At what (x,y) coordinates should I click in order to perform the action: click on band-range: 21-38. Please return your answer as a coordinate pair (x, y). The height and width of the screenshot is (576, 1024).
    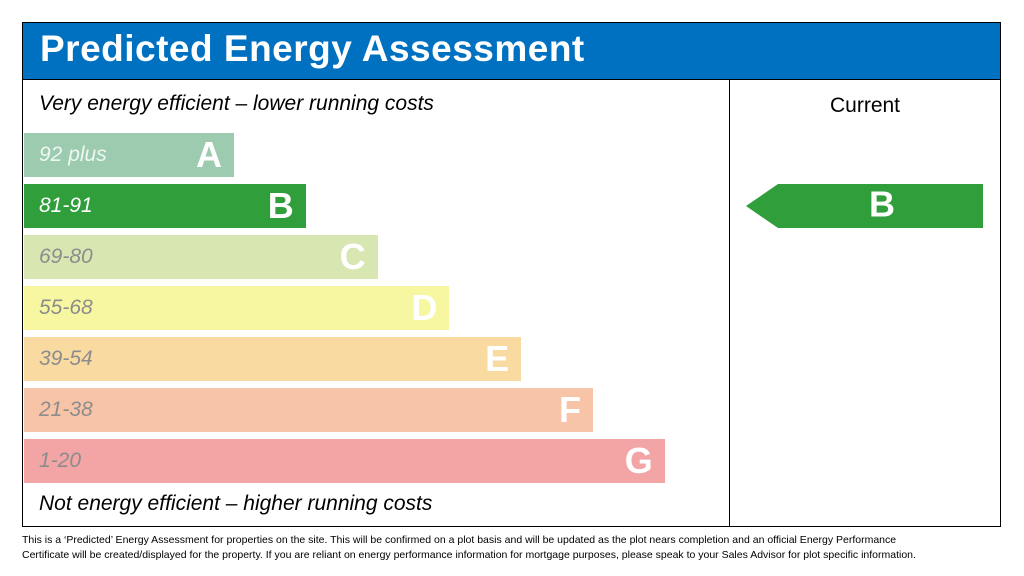
    Looking at the image, I should click on (66, 409).